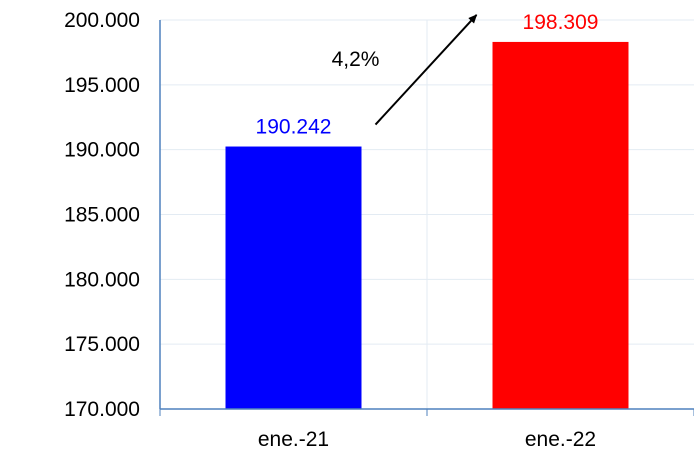 The width and height of the screenshot is (694, 457). Describe the element at coordinates (102, 279) in the screenshot. I see `y-tick-label: 180.000` at that location.